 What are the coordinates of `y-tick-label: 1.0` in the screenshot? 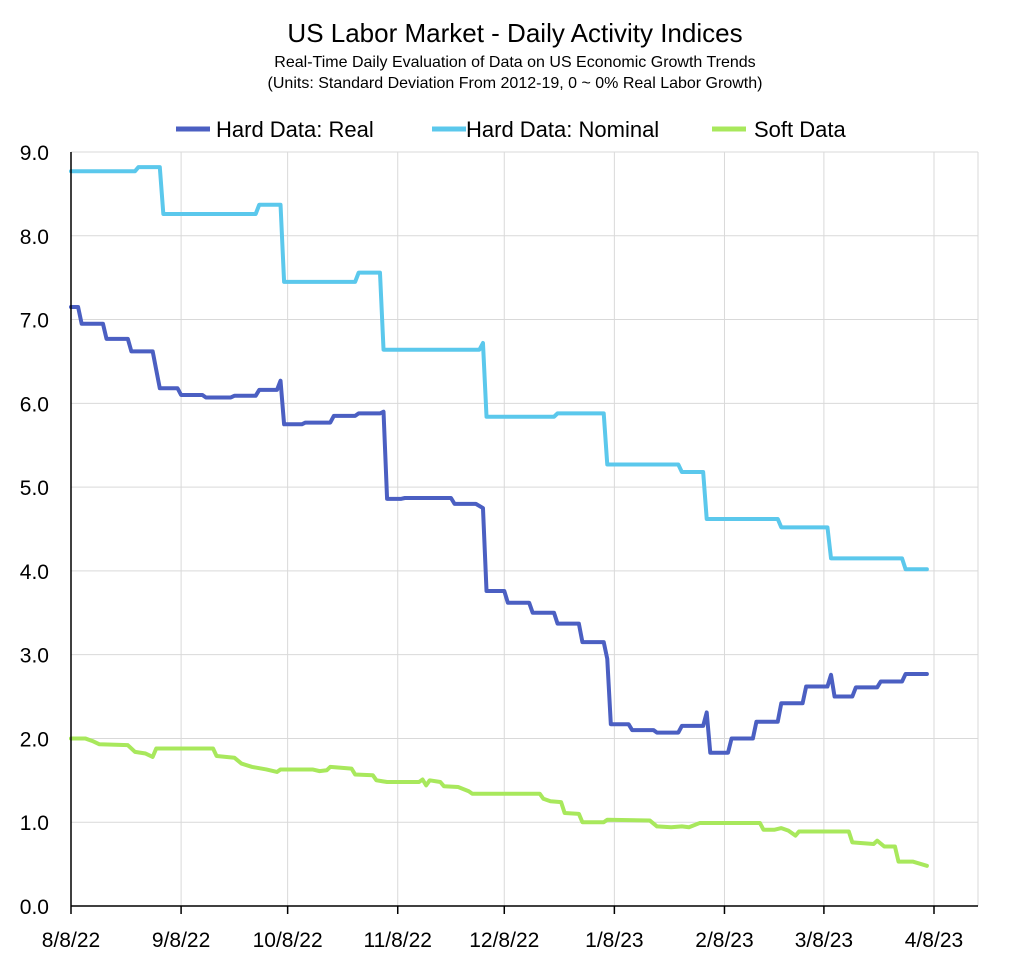 It's located at (34, 823).